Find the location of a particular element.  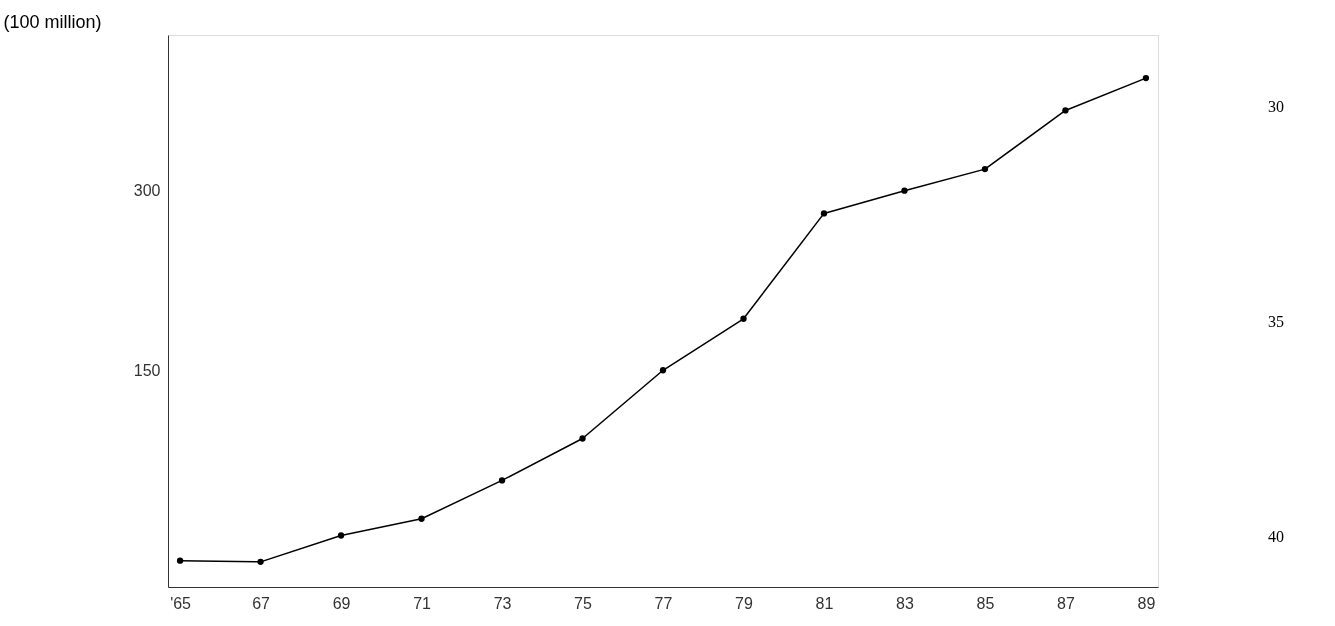

y-tick-label: 300 is located at coordinates (147, 191).